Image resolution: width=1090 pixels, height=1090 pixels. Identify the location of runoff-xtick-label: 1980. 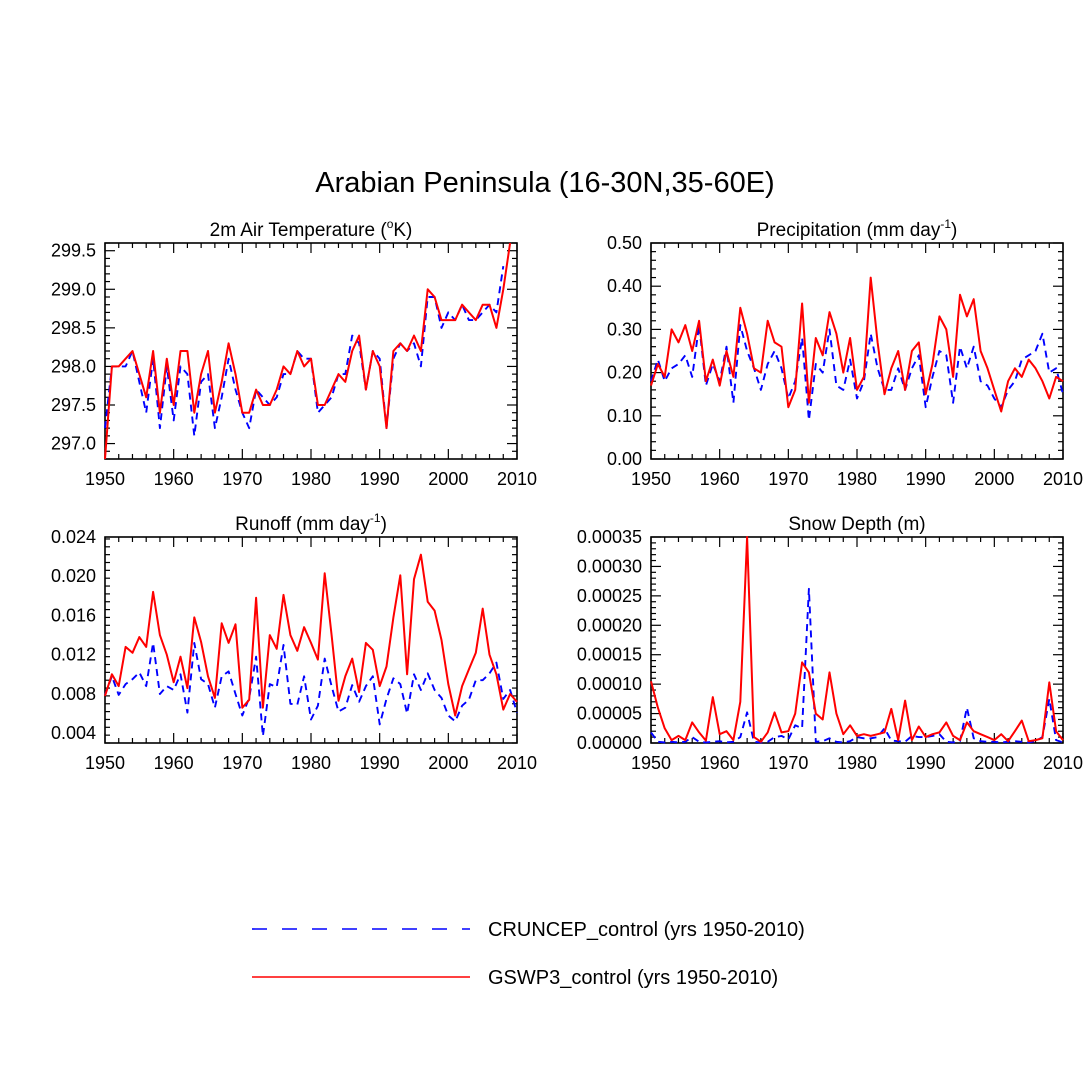
(311, 763).